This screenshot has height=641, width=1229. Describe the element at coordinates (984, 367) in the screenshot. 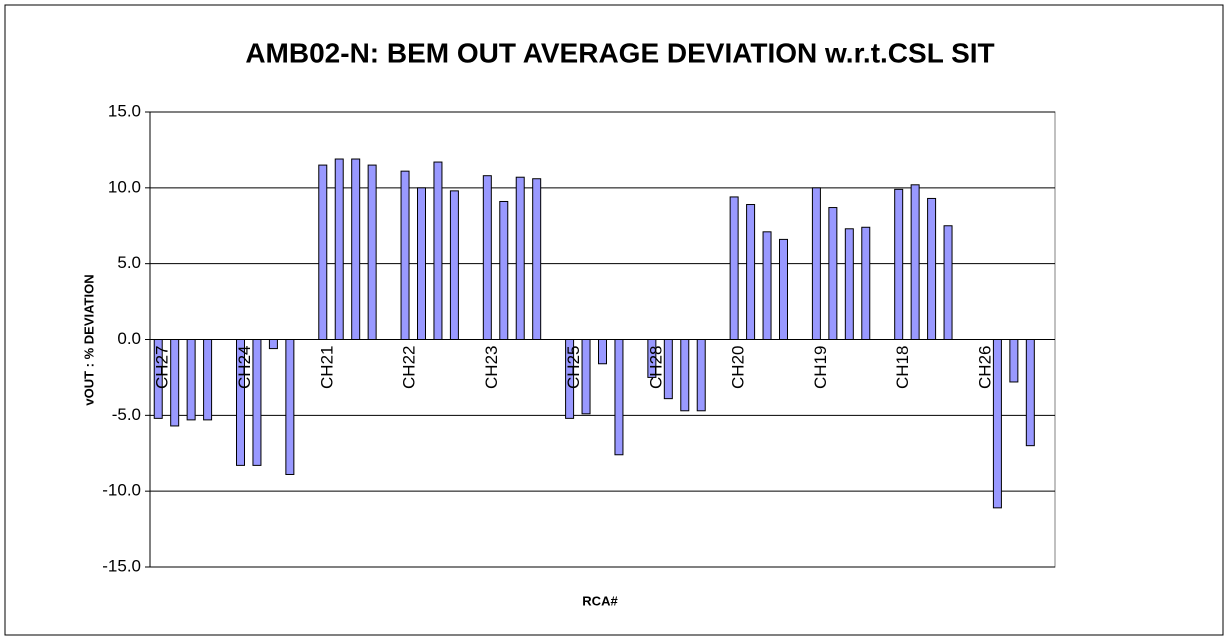

I see `x-tick-label: CH26` at that location.